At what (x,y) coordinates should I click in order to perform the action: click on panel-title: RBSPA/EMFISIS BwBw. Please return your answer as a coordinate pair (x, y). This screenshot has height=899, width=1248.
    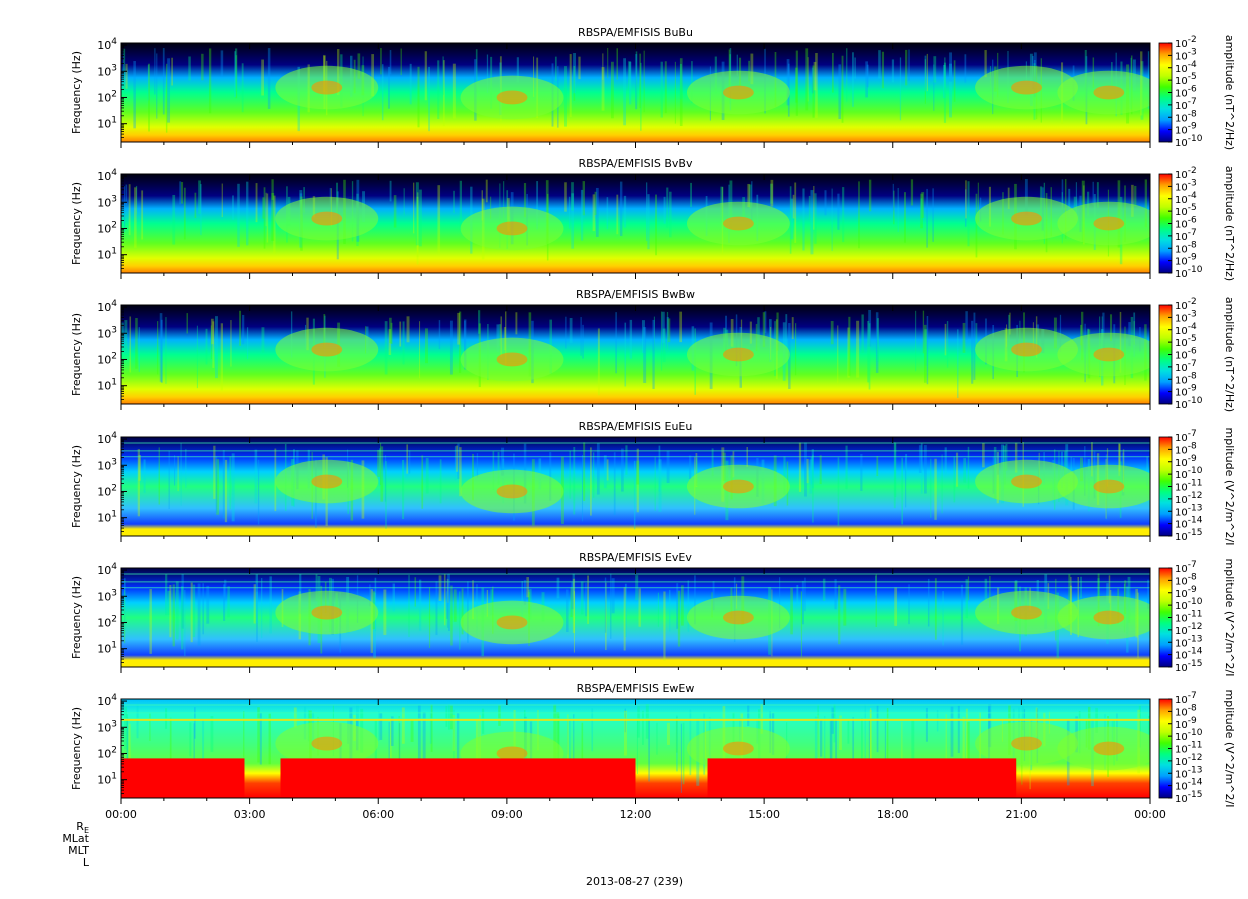
    Looking at the image, I should click on (635, 294).